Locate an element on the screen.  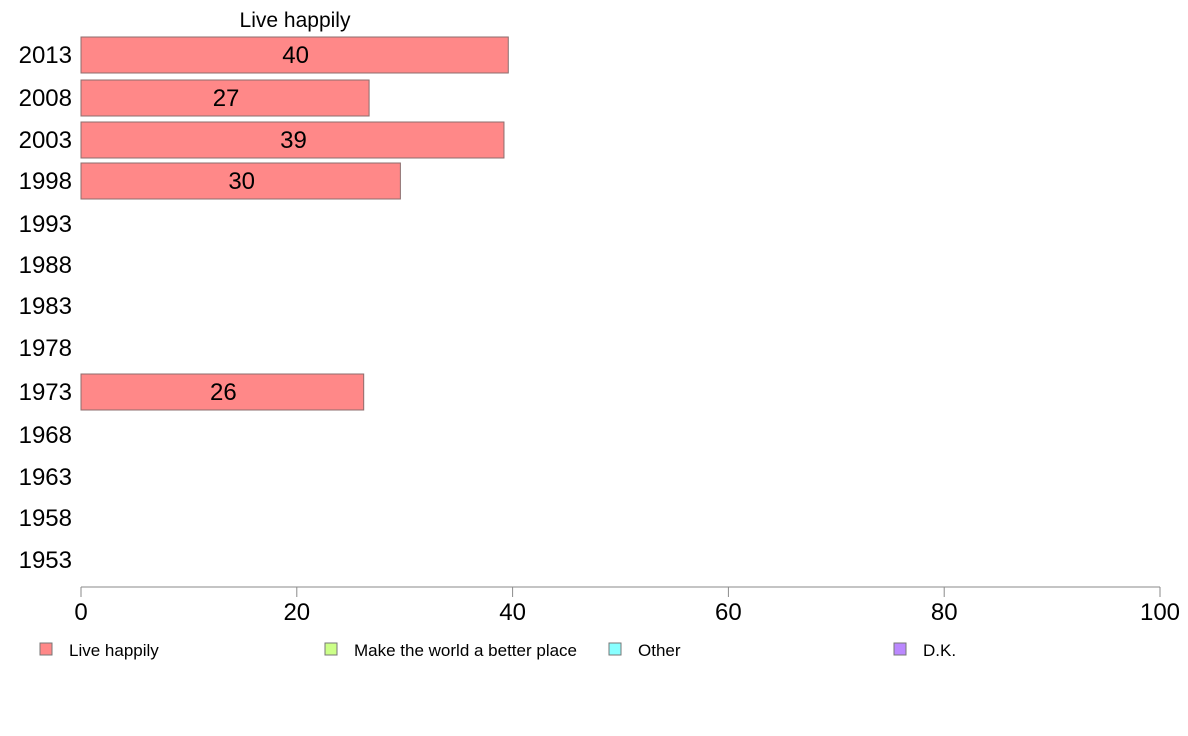
y-tick-label: 1973 is located at coordinates (45, 392).